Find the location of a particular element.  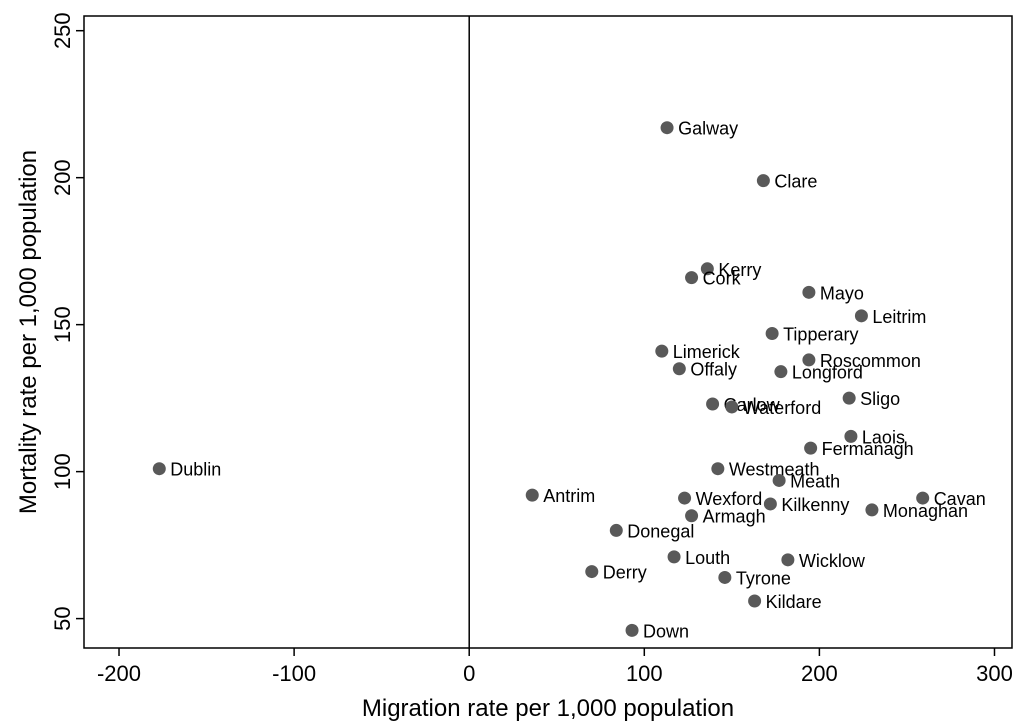

data-point: Kildare is located at coordinates (785, 602).